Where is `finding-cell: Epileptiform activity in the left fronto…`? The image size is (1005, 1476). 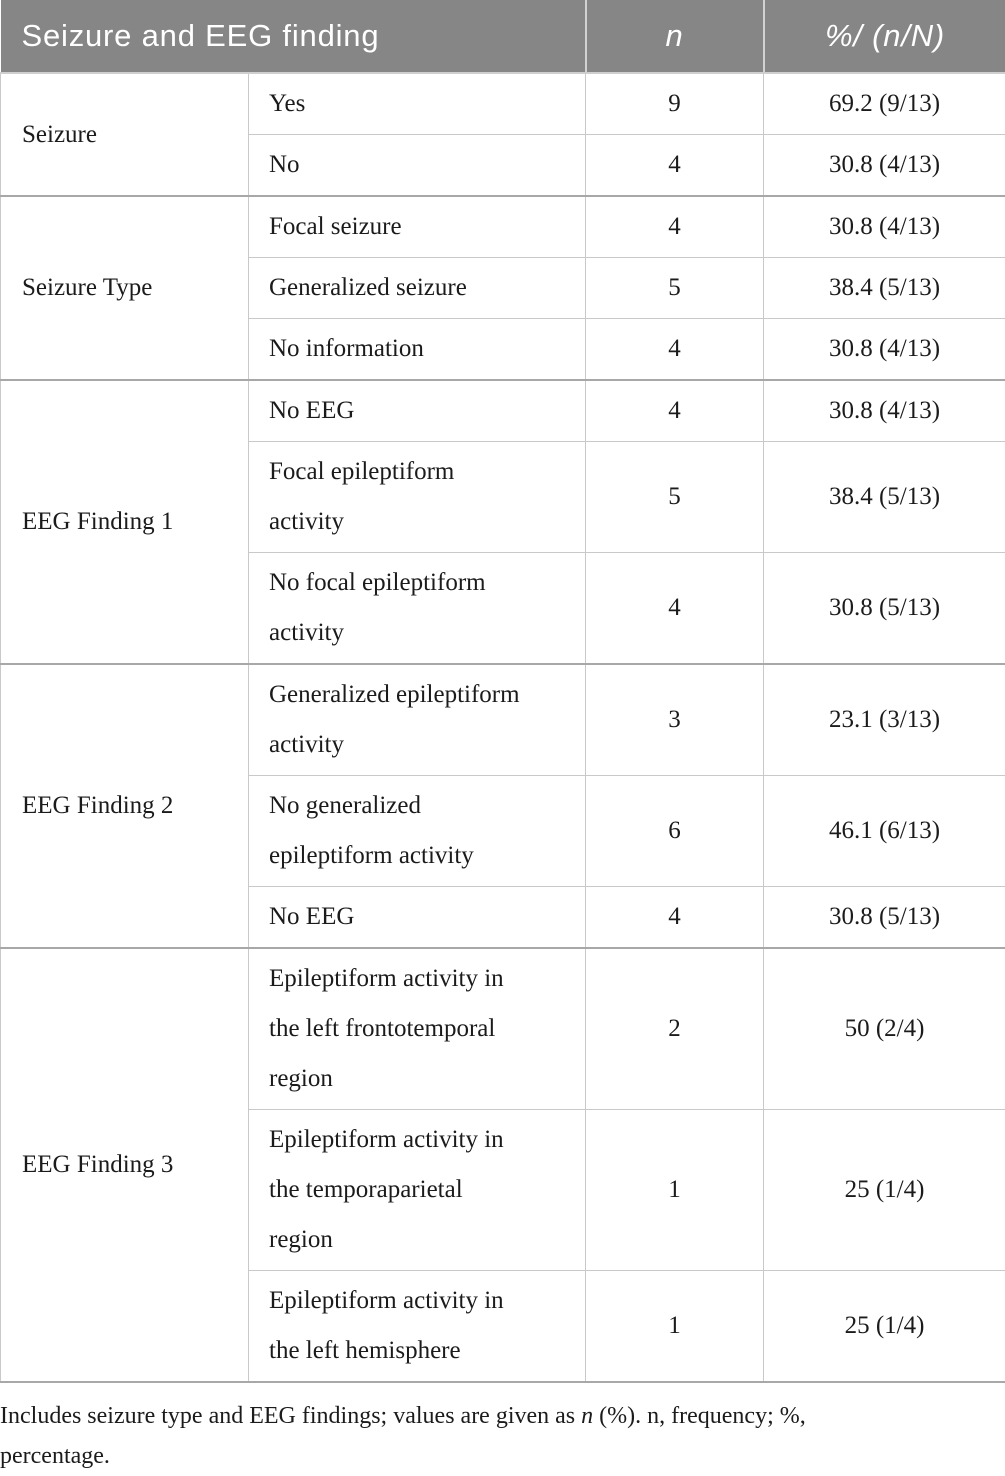 finding-cell: Epileptiform activity in the left fronto… is located at coordinates (417, 1029).